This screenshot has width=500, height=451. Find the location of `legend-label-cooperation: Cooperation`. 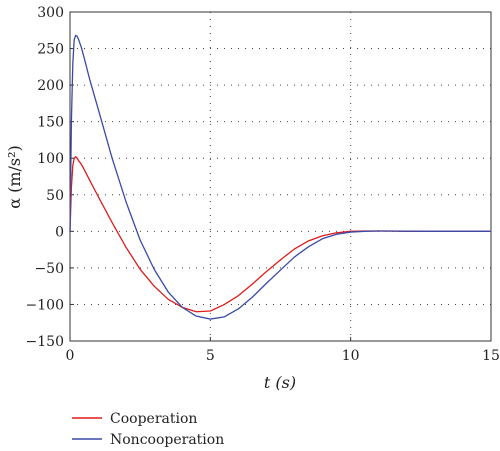

legend-label-cooperation: Cooperation is located at coordinates (153, 419).